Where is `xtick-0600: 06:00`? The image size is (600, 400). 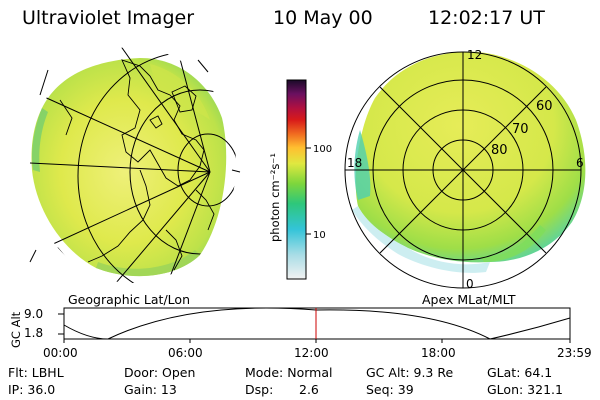
xtick-0600: 06:00 is located at coordinates (185, 353).